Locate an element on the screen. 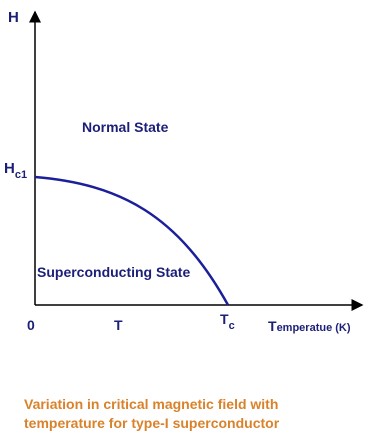 This screenshot has width=369, height=434. x-axis-label: Temperatue (K) is located at coordinates (309, 326).